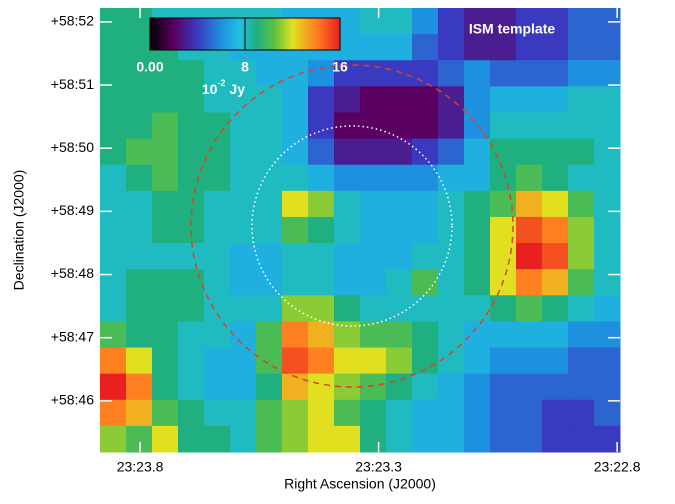 Image resolution: width=675 pixels, height=504 pixels. I want to click on y-tick-label: +58:50, so click(72, 147).